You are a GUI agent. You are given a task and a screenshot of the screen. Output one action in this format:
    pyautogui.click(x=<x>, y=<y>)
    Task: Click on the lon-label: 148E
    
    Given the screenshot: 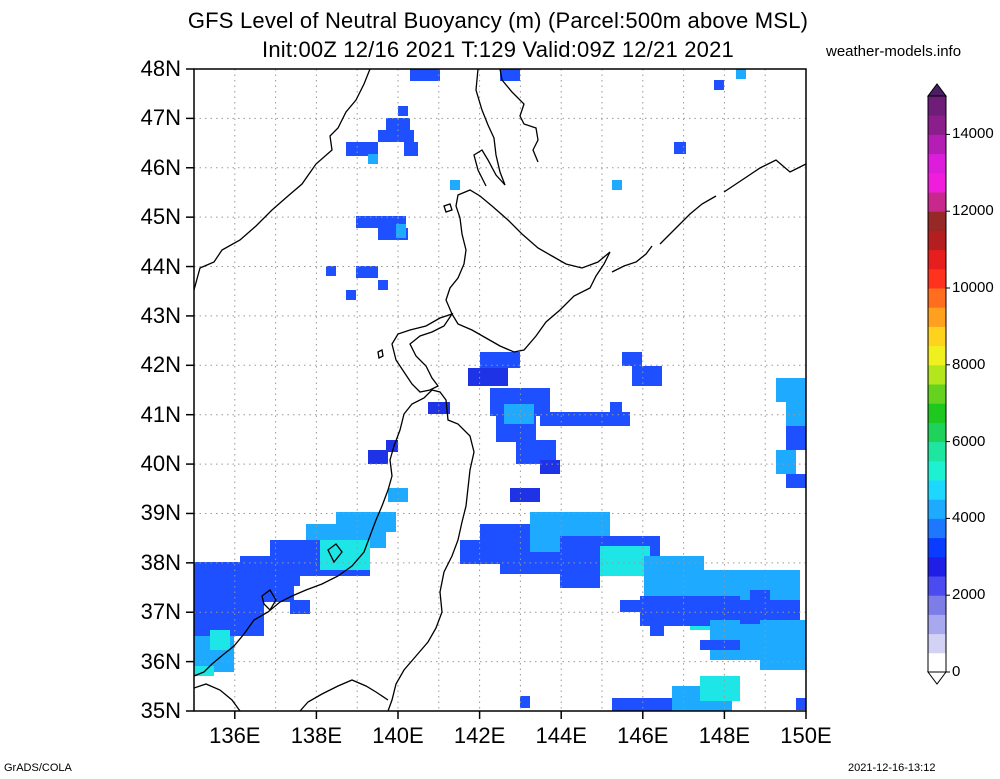 What is the action you would take?
    pyautogui.click(x=724, y=735)
    